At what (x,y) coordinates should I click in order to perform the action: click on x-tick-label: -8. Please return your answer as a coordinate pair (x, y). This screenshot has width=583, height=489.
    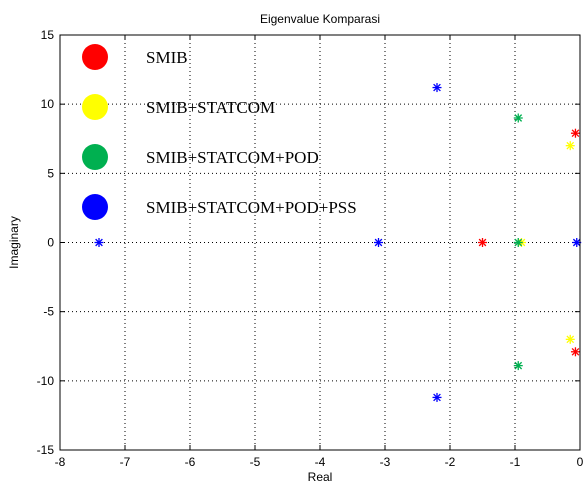
    Looking at the image, I should click on (60, 462).